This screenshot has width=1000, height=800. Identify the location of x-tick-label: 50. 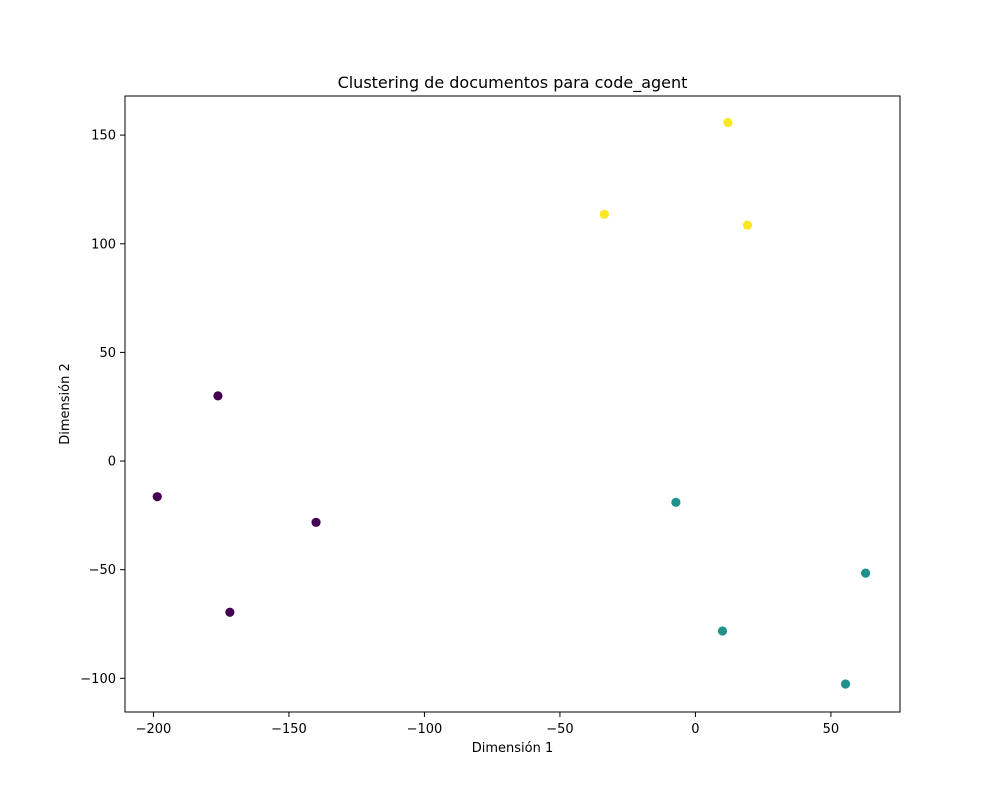
(831, 729).